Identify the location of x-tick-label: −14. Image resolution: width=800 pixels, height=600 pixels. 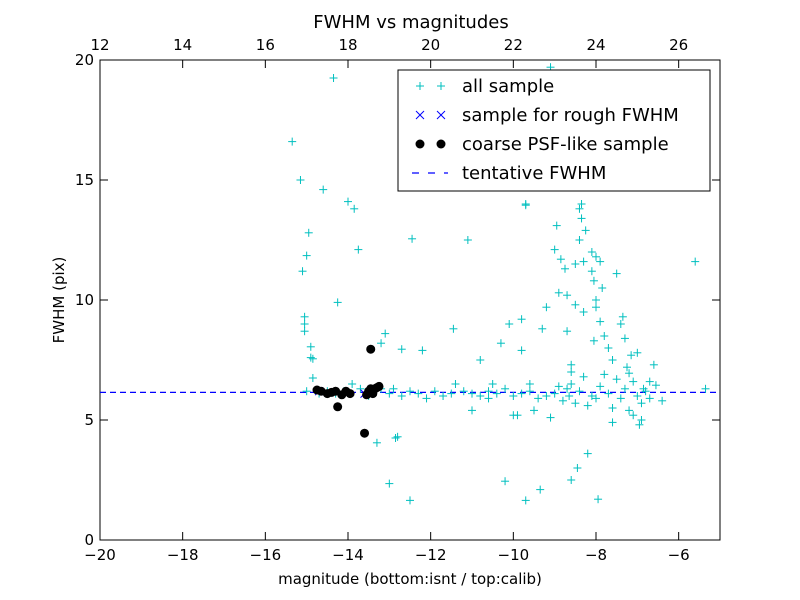
(348, 555).